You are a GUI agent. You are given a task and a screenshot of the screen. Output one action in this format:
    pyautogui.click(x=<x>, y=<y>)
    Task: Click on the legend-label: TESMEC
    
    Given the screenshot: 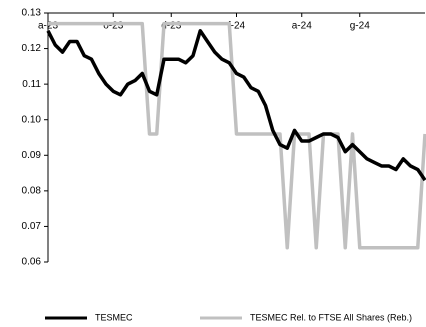 What is the action you would take?
    pyautogui.click(x=114, y=317)
    